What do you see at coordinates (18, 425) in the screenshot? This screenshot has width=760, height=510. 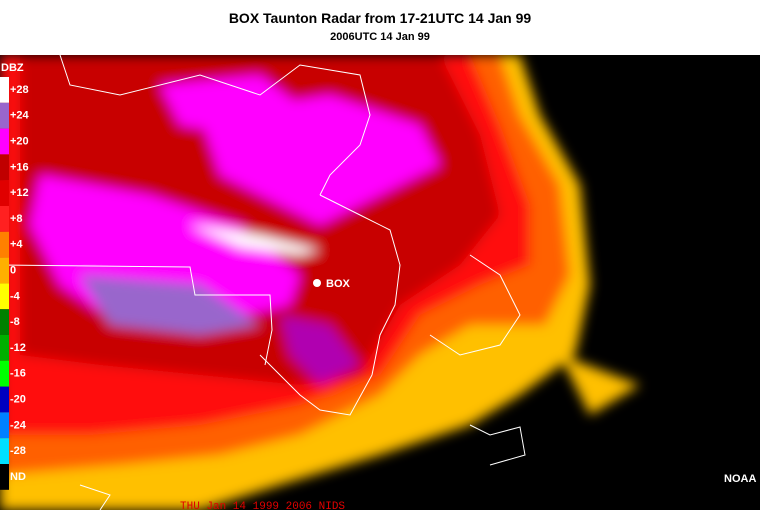 I see `legend-label: -24` at bounding box center [18, 425].